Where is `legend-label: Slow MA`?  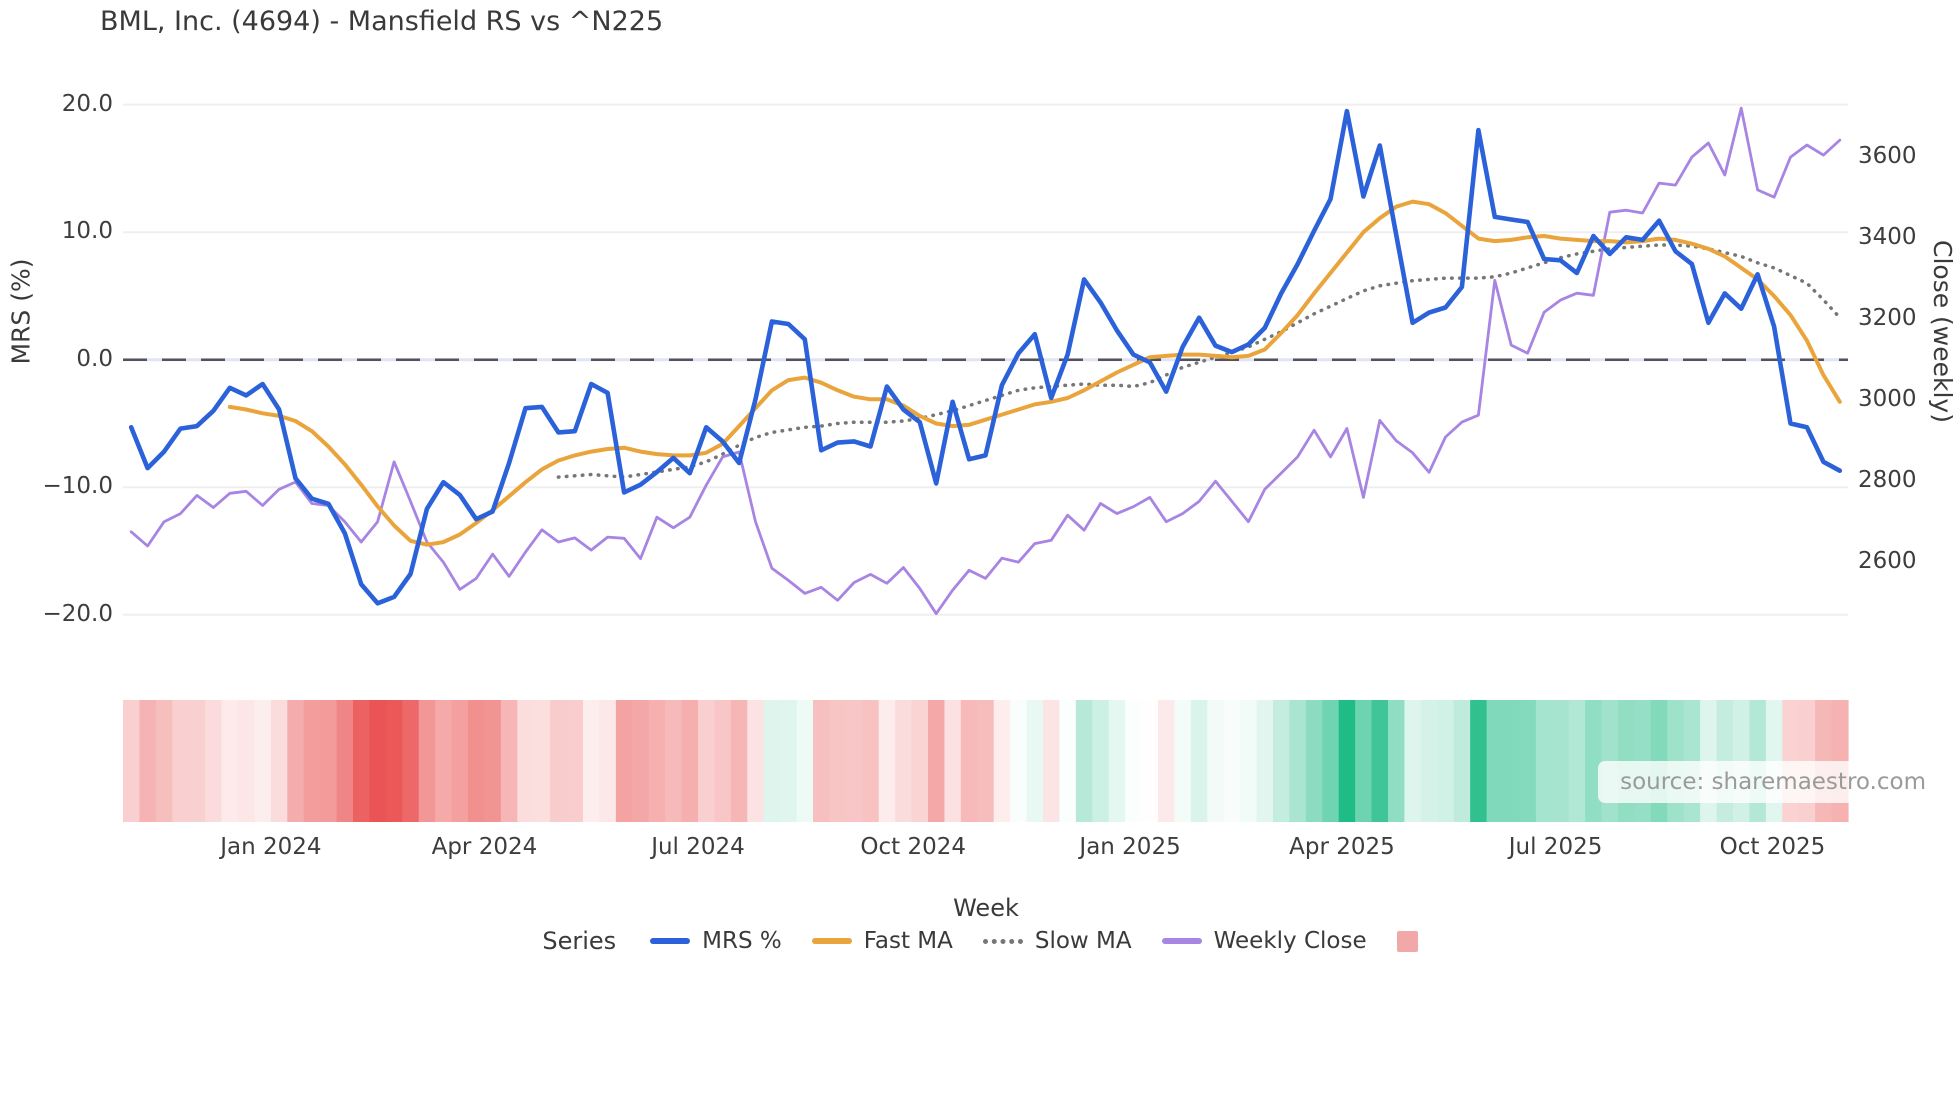
legend-label: Slow MA is located at coordinates (1083, 941).